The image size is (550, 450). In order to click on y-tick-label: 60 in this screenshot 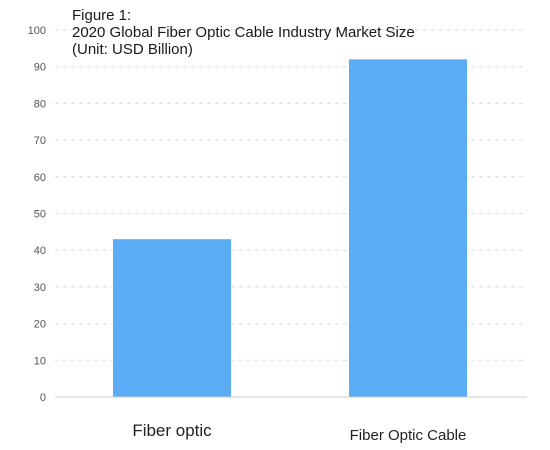, I will do `click(40, 178)`.